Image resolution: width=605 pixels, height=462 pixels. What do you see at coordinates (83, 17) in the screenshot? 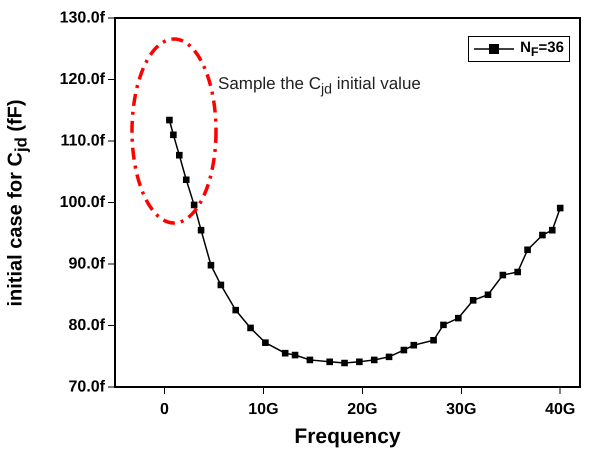
I see `y-tick-label: 130.0f` at bounding box center [83, 17].